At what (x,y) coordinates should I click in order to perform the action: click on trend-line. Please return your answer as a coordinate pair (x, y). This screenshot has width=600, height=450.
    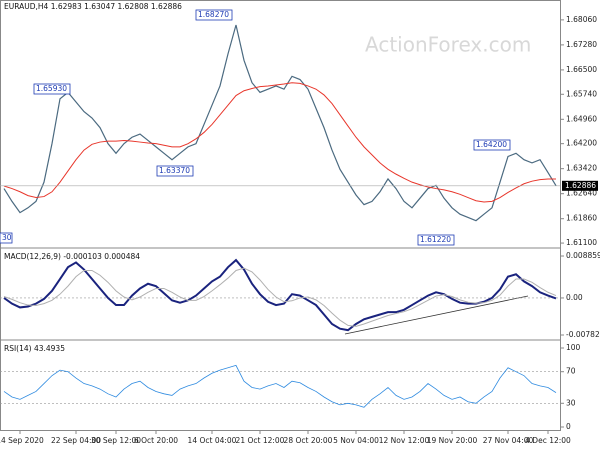
    Looking at the image, I should click on (436, 315).